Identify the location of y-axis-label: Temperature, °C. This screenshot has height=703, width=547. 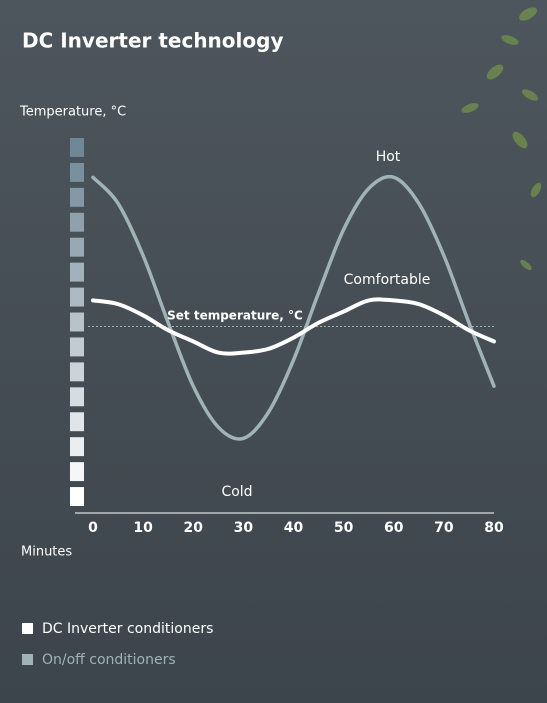
(72, 112).